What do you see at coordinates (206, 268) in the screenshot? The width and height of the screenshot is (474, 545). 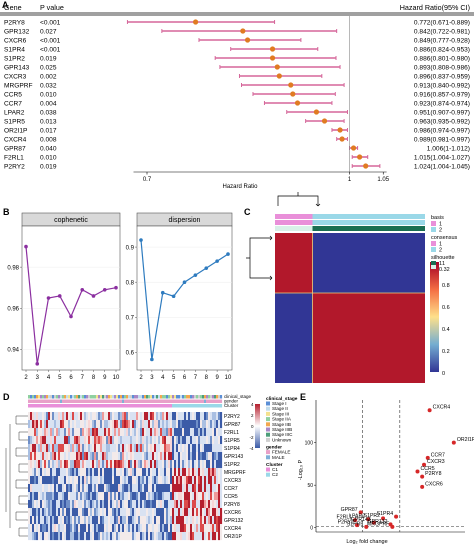 I see `series-point` at bounding box center [206, 268].